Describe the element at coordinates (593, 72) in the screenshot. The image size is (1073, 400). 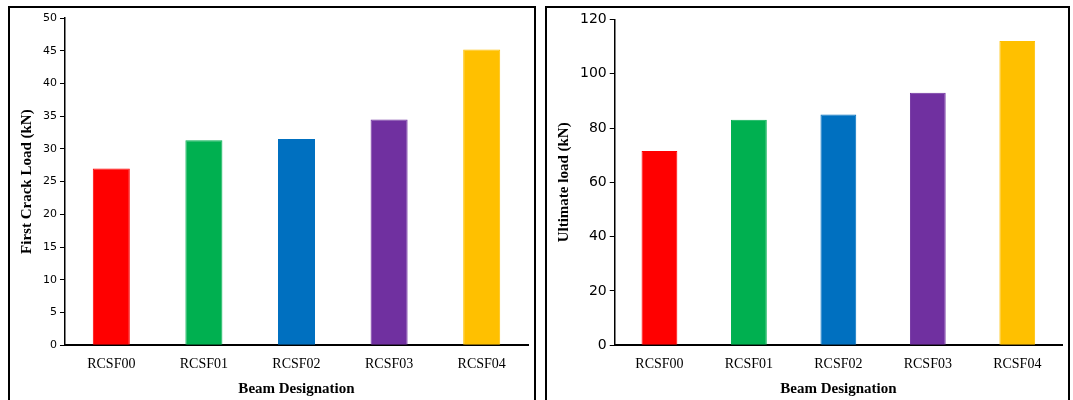
I see `y-tick-label: 100` at that location.